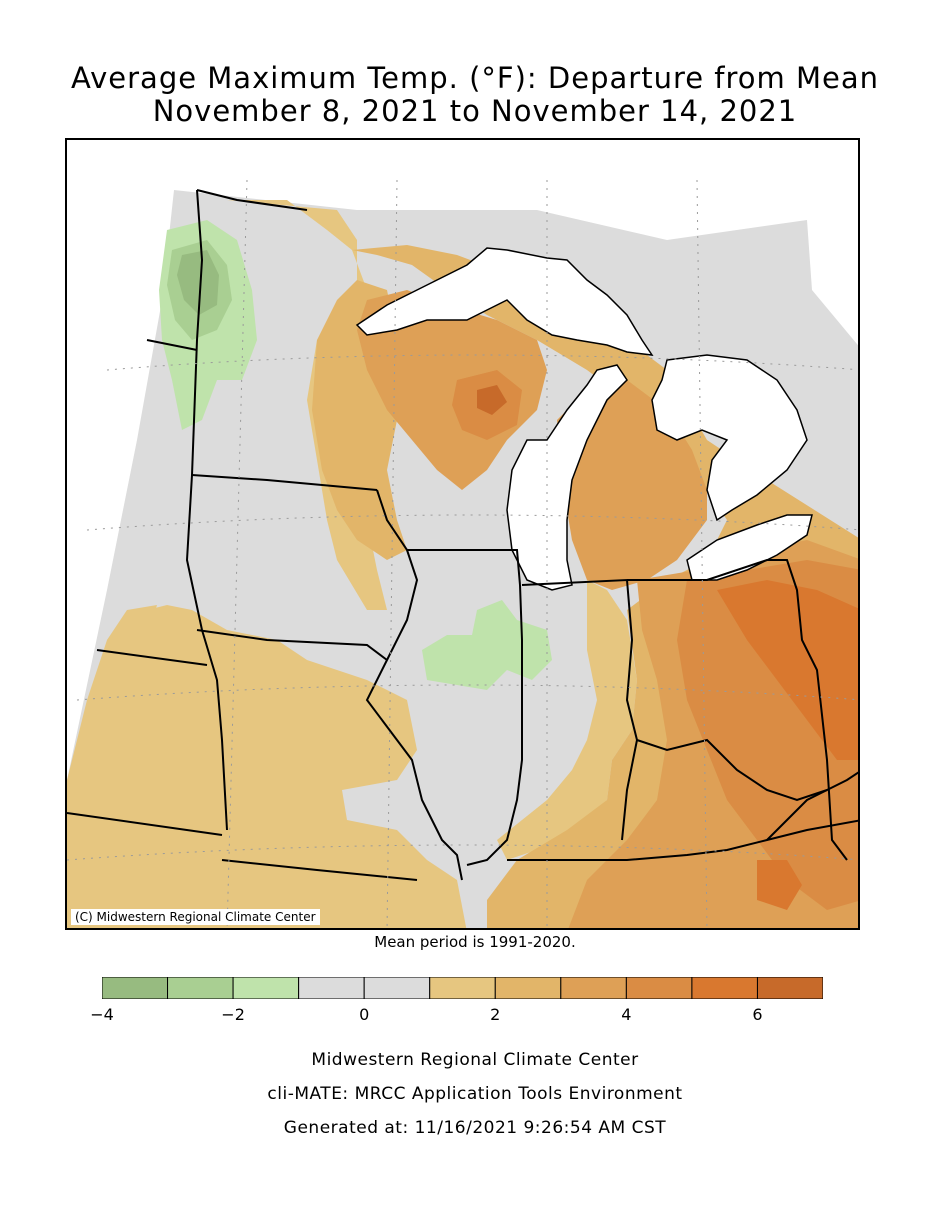 The height and width of the screenshot is (1220, 950). I want to click on legend-tick-label: 6, so click(757, 1014).